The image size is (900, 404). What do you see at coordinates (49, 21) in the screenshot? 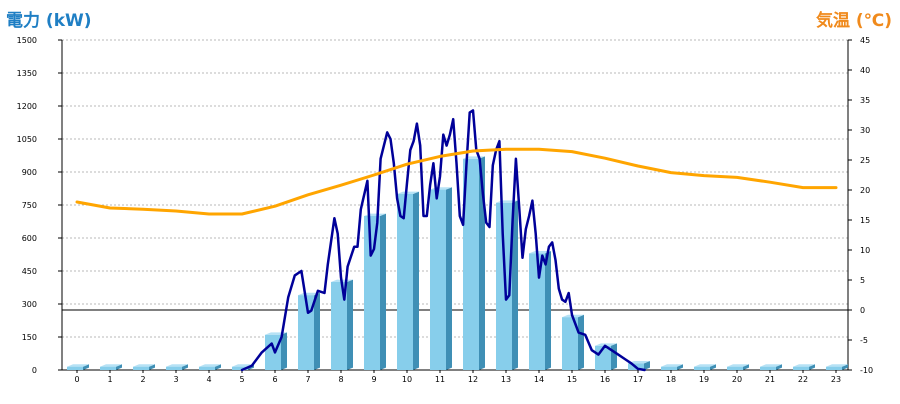
I see `power-axis-title: 電力 (kW)` at bounding box center [49, 21].